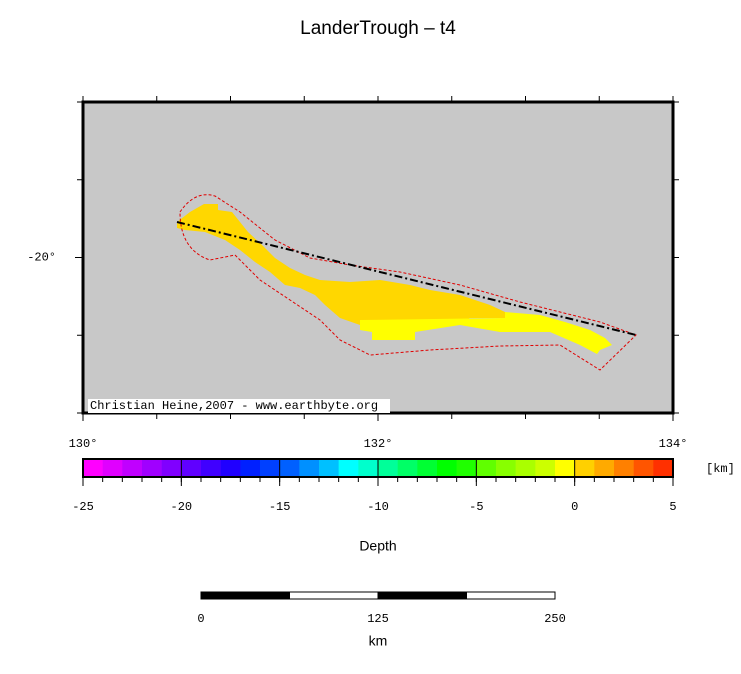 This screenshot has width=741, height=674. Describe the element at coordinates (378, 507) in the screenshot. I see `colorbar-tick-label: -10` at that location.